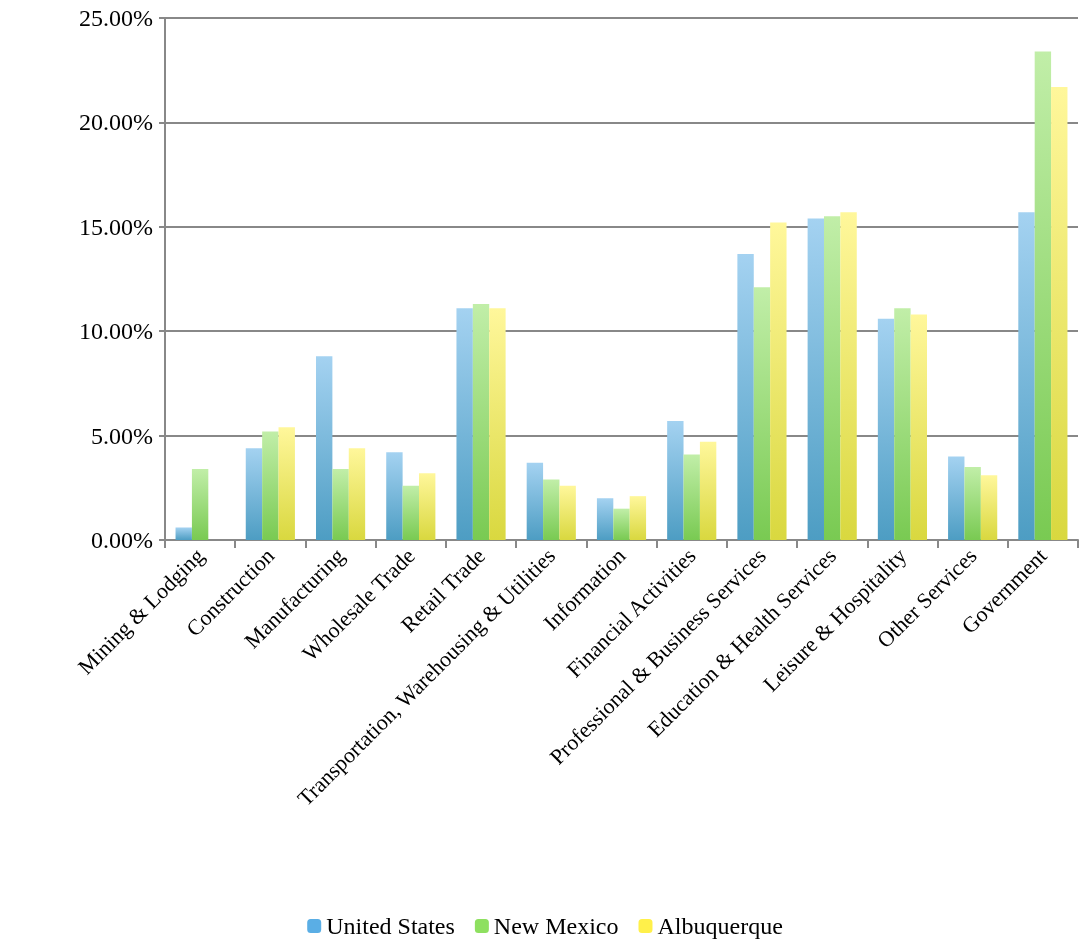  What do you see at coordinates (720, 926) in the screenshot?
I see `legend-label: Albuquerque` at bounding box center [720, 926].